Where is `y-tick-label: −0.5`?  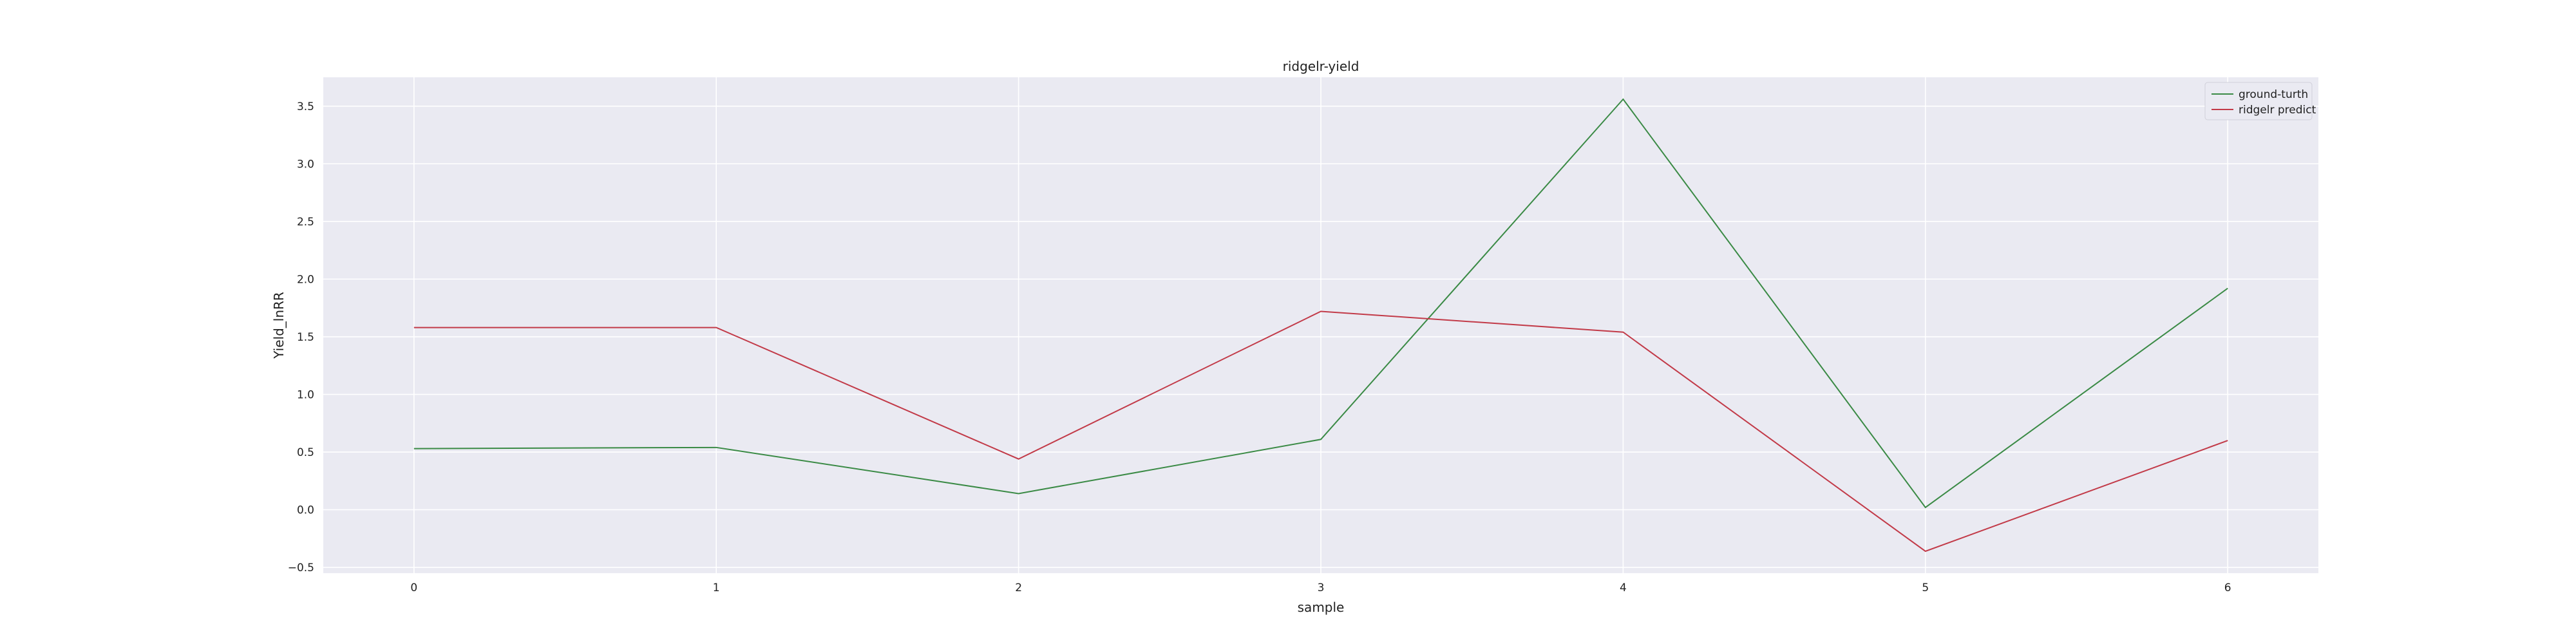
y-tick-label: −0.5 is located at coordinates (301, 568).